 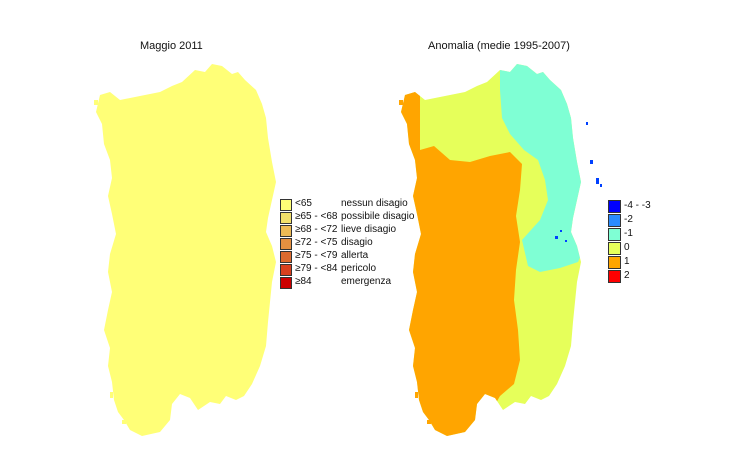 I want to click on legend-label: -1, so click(x=628, y=233).